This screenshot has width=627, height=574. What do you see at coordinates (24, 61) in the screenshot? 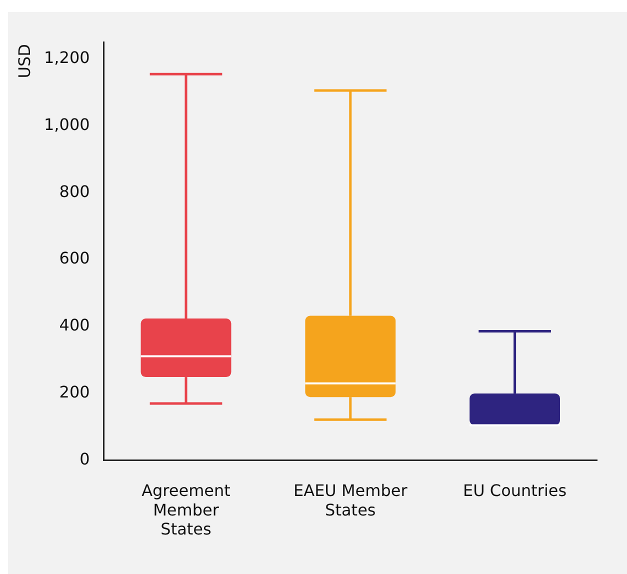
I see `y-axis-title: USD` at bounding box center [24, 61].